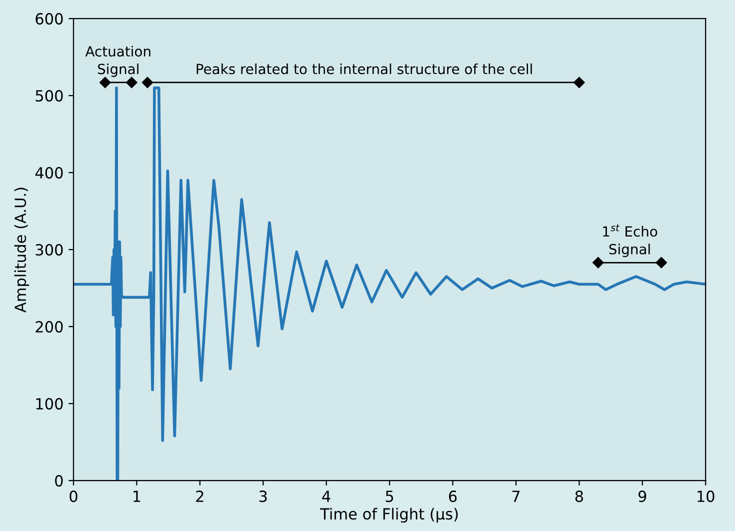  What do you see at coordinates (326, 496) in the screenshot?
I see `x-tick-label: 4` at bounding box center [326, 496].